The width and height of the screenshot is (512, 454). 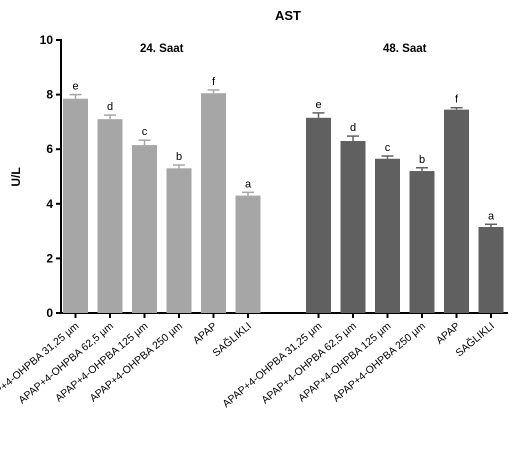 What do you see at coordinates (162, 49) in the screenshot?
I see `group-title: 24. Saat` at bounding box center [162, 49].